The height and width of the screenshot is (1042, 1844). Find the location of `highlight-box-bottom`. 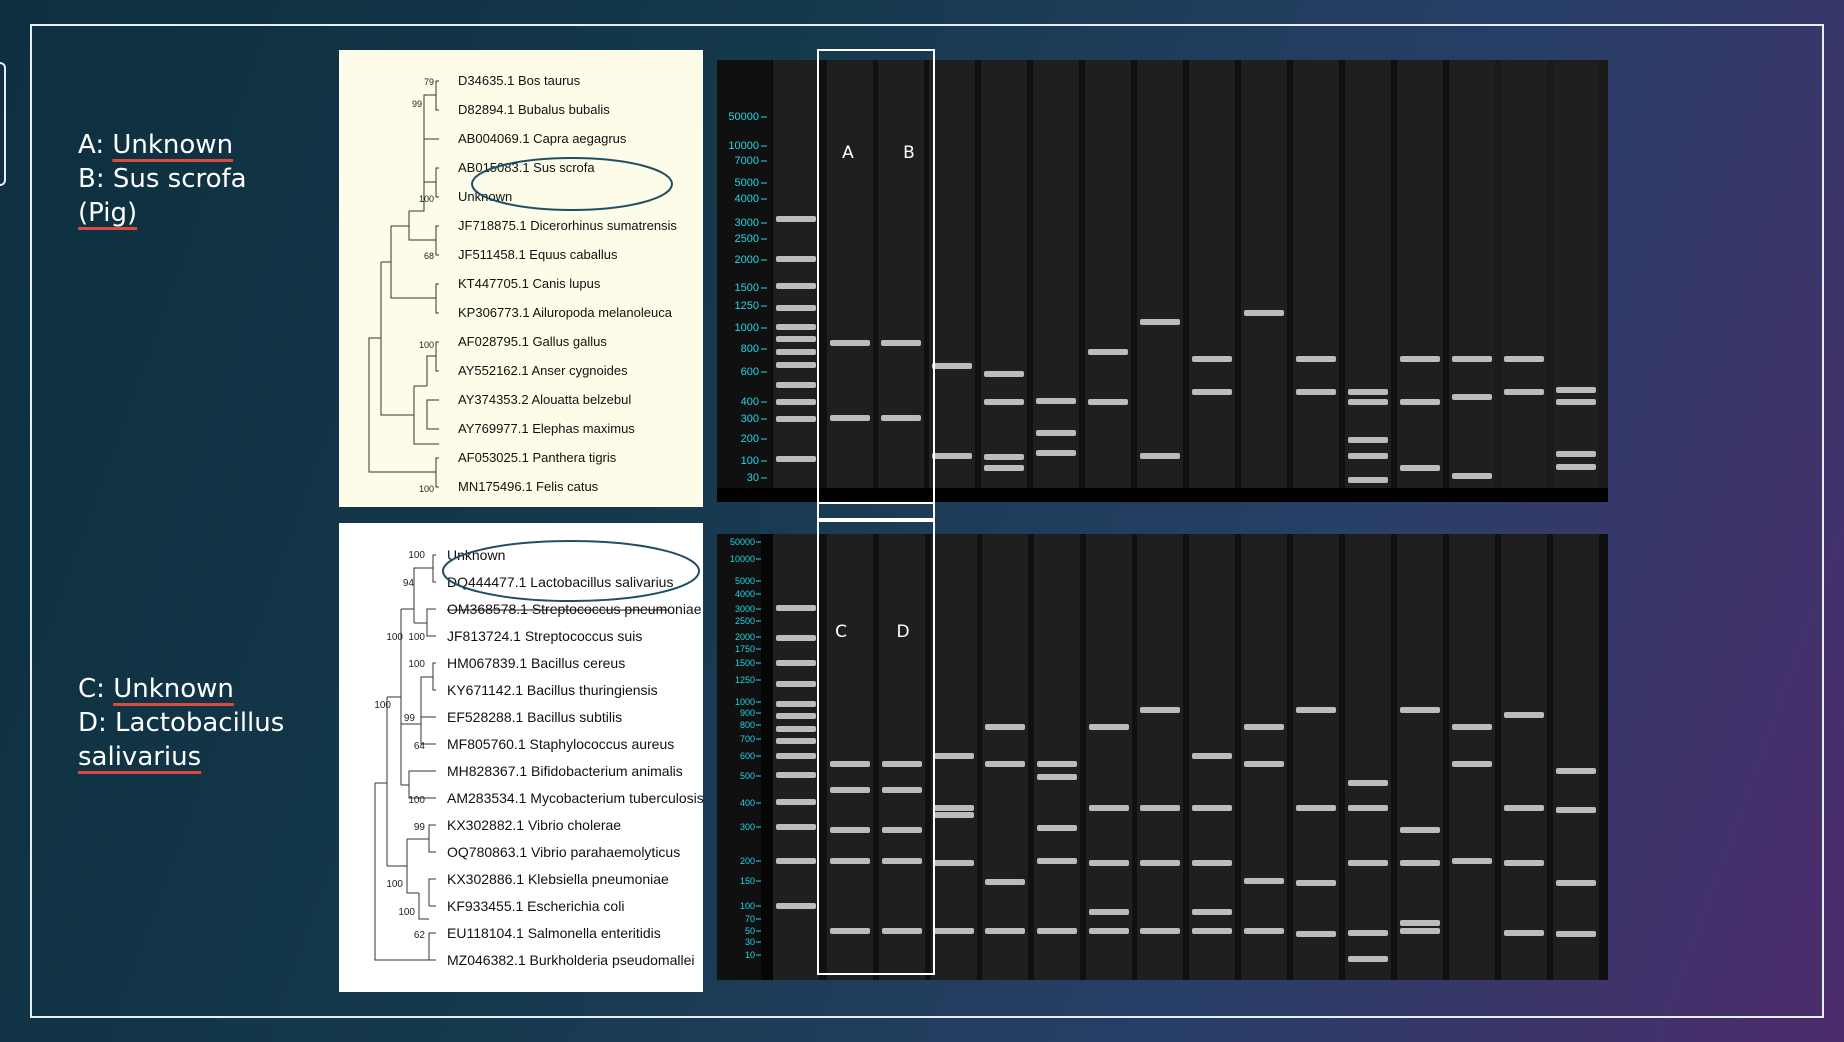

highlight-box-bottom is located at coordinates (876, 747).